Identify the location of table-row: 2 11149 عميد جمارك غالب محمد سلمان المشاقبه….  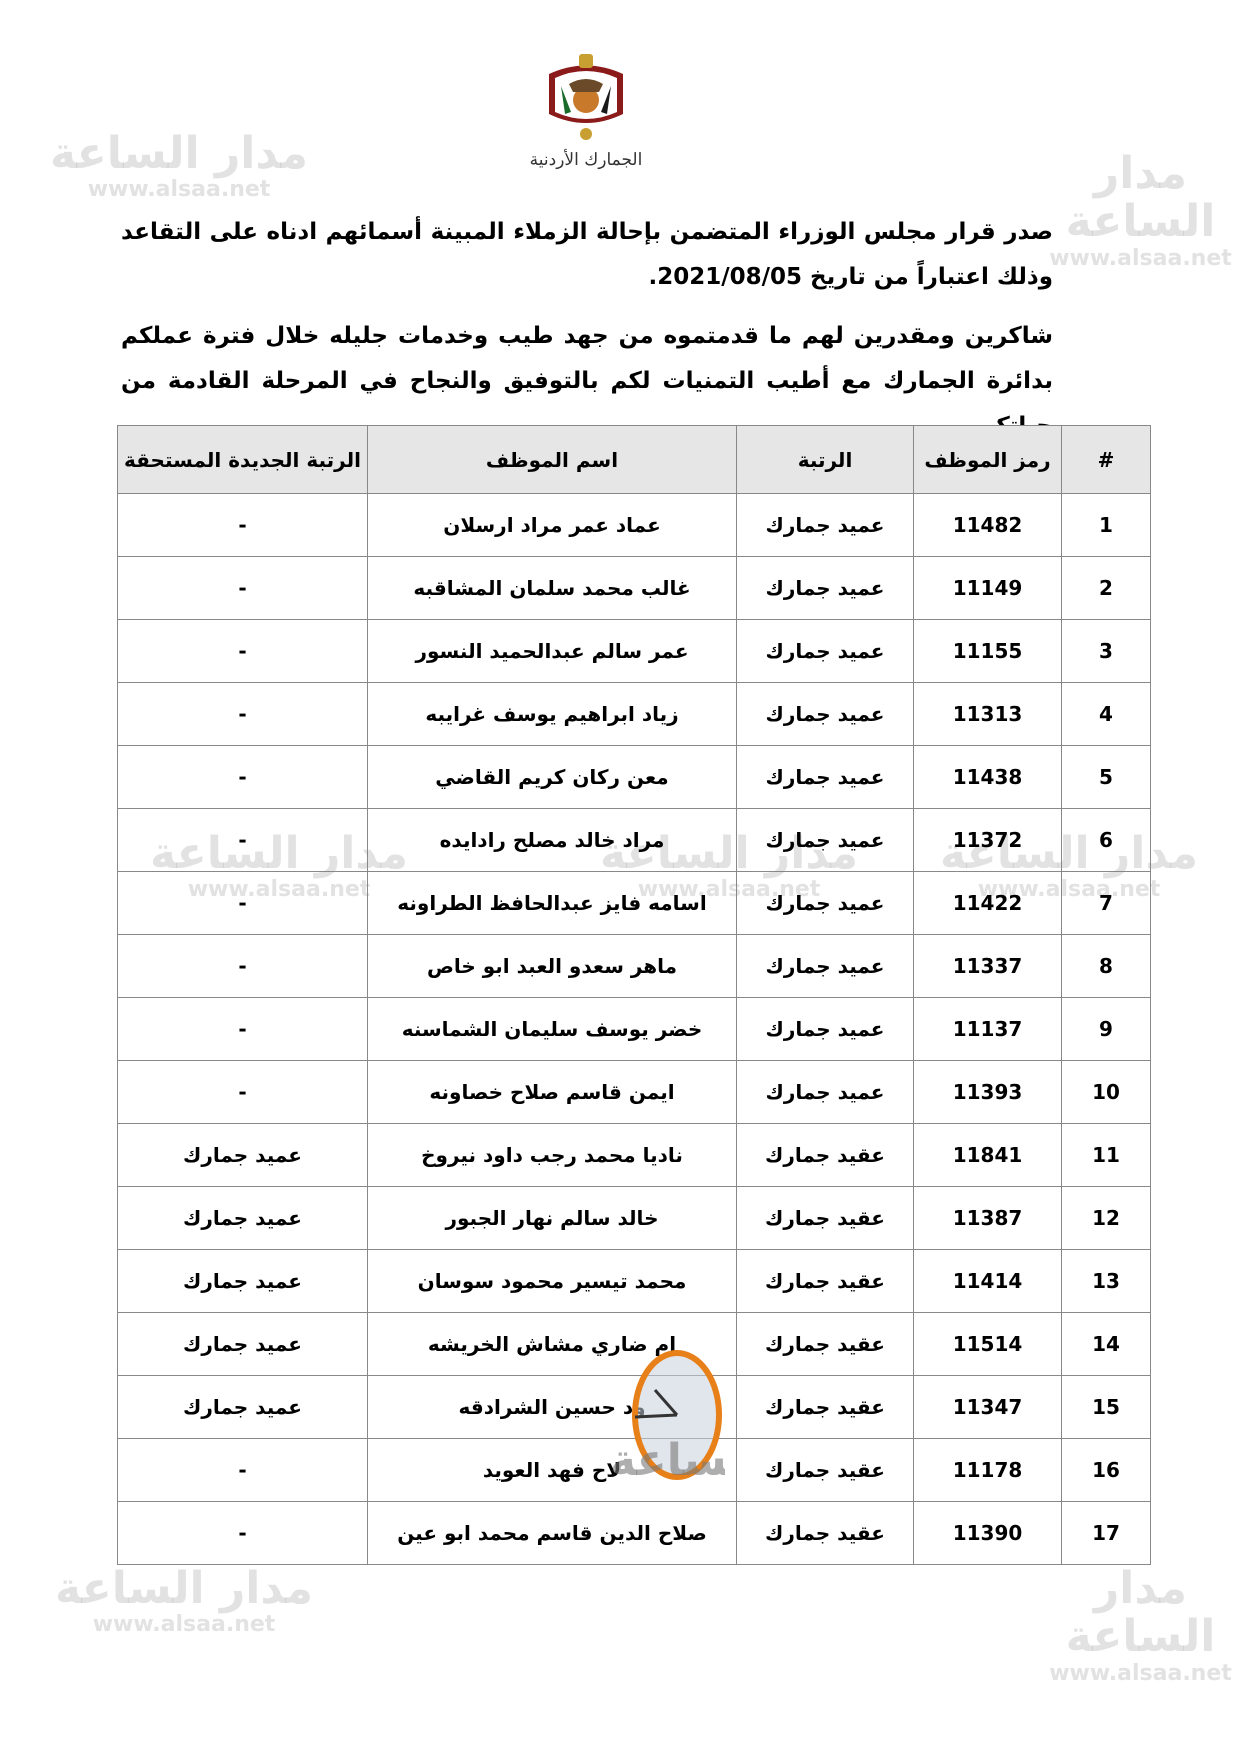
(634, 588).